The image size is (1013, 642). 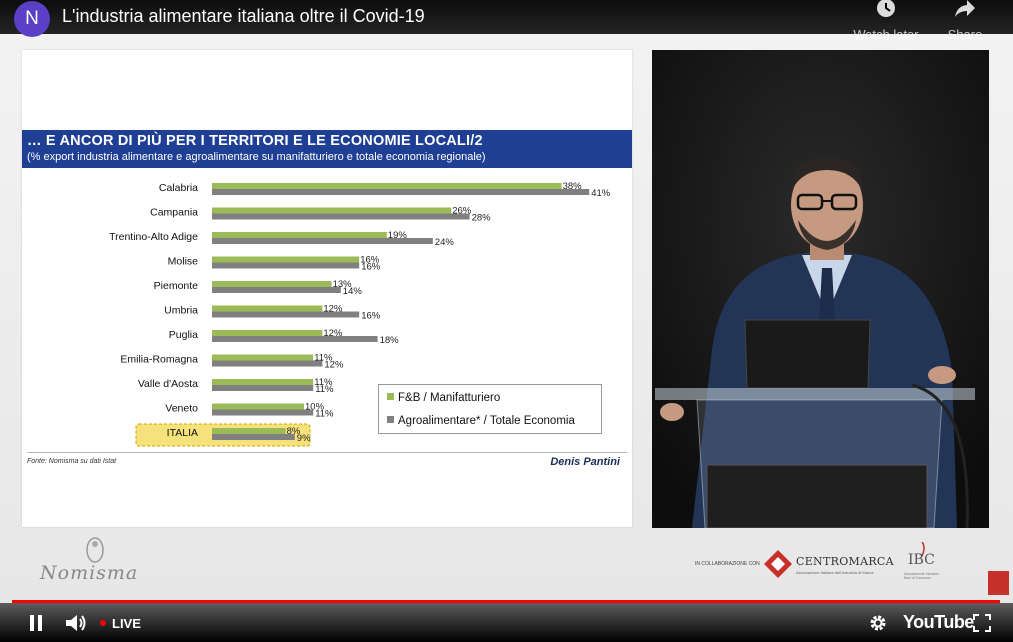 What do you see at coordinates (778, 564) in the screenshot?
I see `centromarca-diamond-icon` at bounding box center [778, 564].